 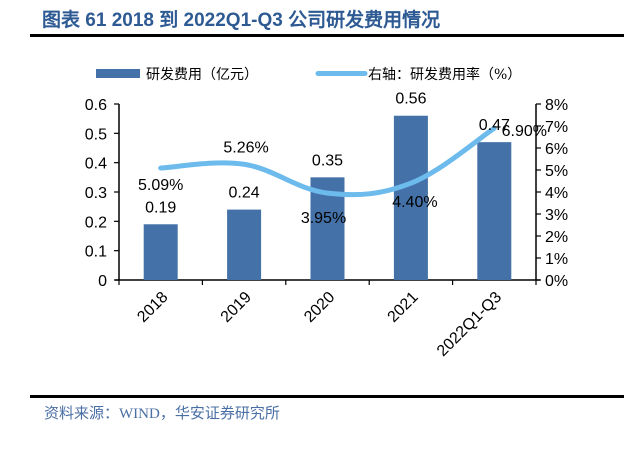 What do you see at coordinates (556, 215) in the screenshot?
I see `right-tick-label: 3%` at bounding box center [556, 215].